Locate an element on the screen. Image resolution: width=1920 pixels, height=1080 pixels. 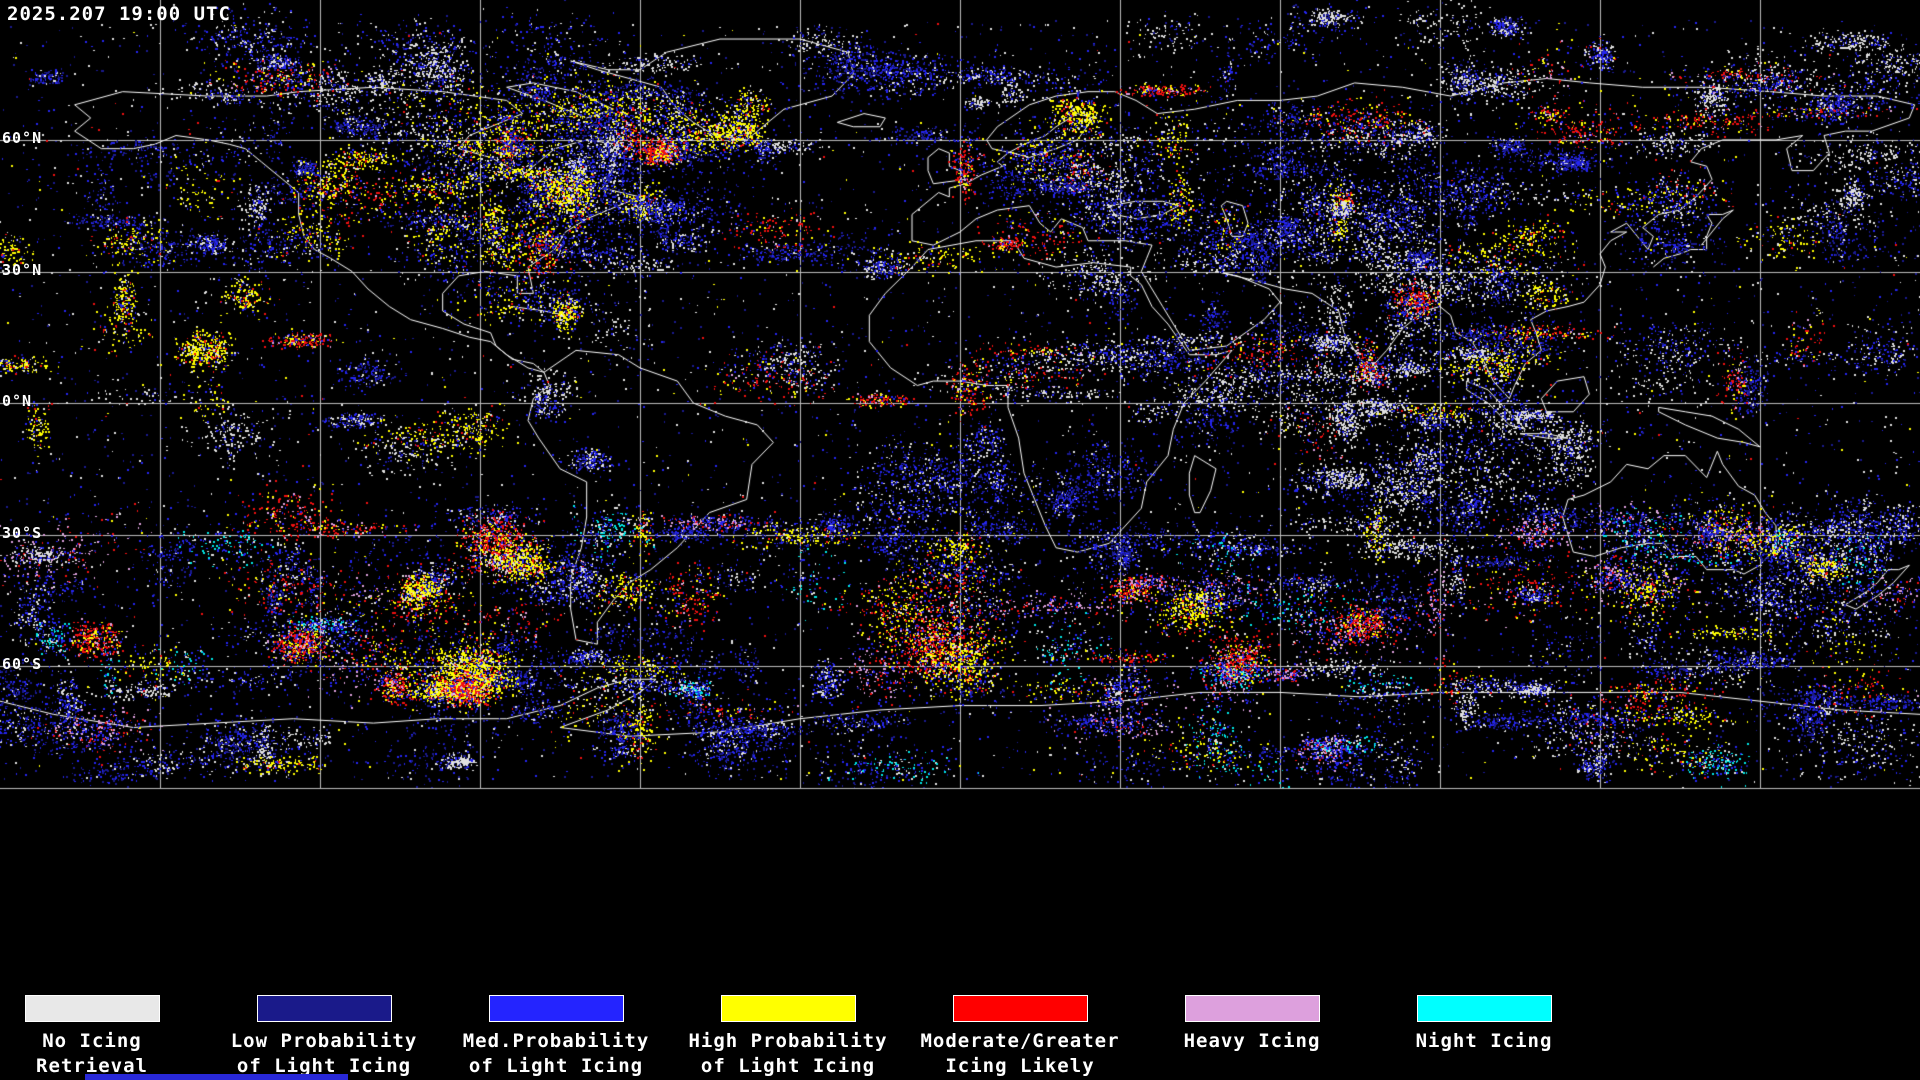
legend-item-med-probability: Med.Probability of Light Icing is located at coordinates (556, 1037).